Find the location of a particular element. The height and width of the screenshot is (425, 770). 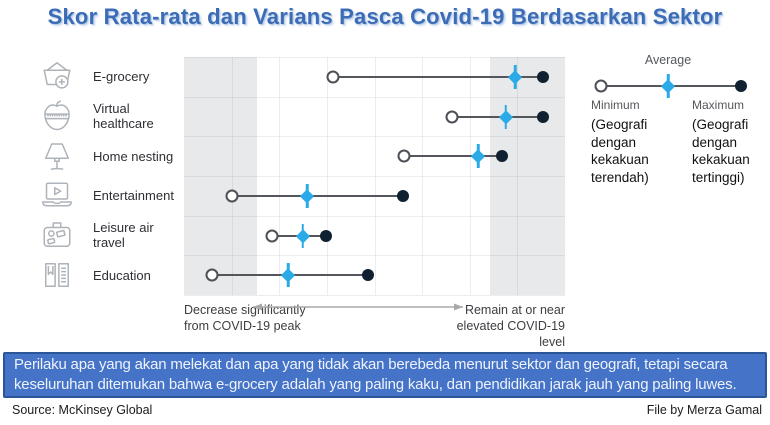

sector-label: Entertainment is located at coordinates (133, 196).